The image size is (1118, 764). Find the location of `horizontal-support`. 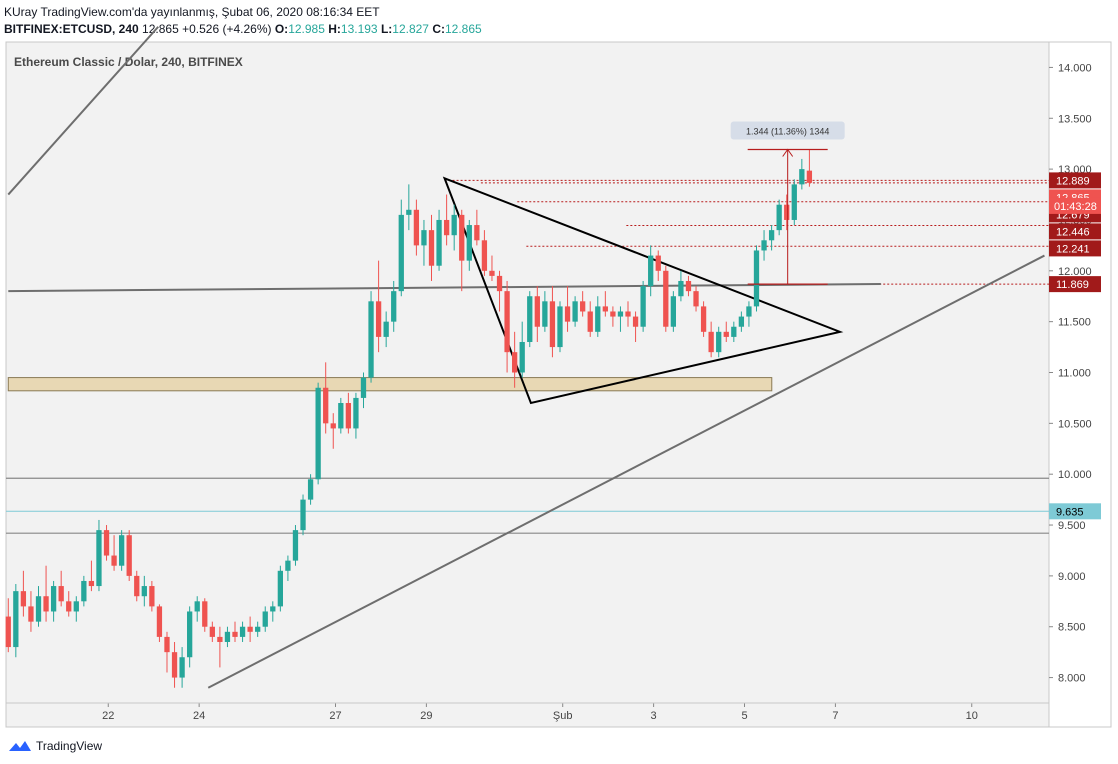

horizontal-support is located at coordinates (444, 288).